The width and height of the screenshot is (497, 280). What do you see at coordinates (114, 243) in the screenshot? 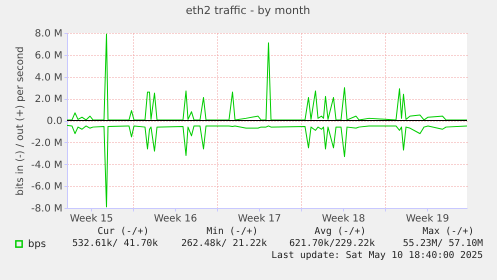
I see `text: 532.61k/ 41.70k` at bounding box center [114, 243].